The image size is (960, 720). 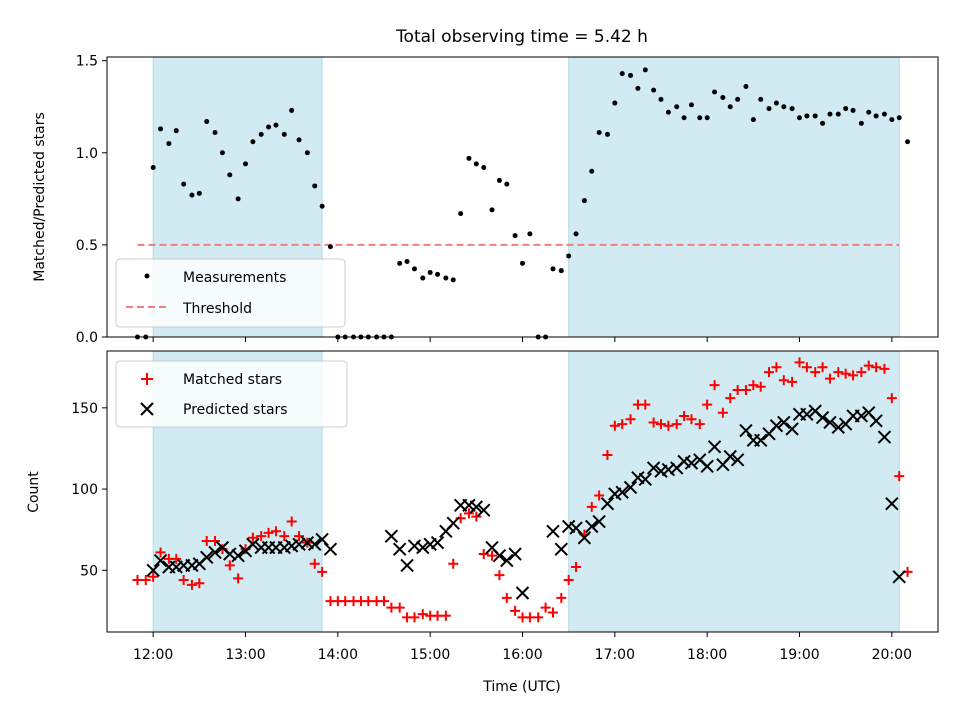 What do you see at coordinates (87, 154) in the screenshot?
I see `y-tick-label: 1.0` at bounding box center [87, 154].